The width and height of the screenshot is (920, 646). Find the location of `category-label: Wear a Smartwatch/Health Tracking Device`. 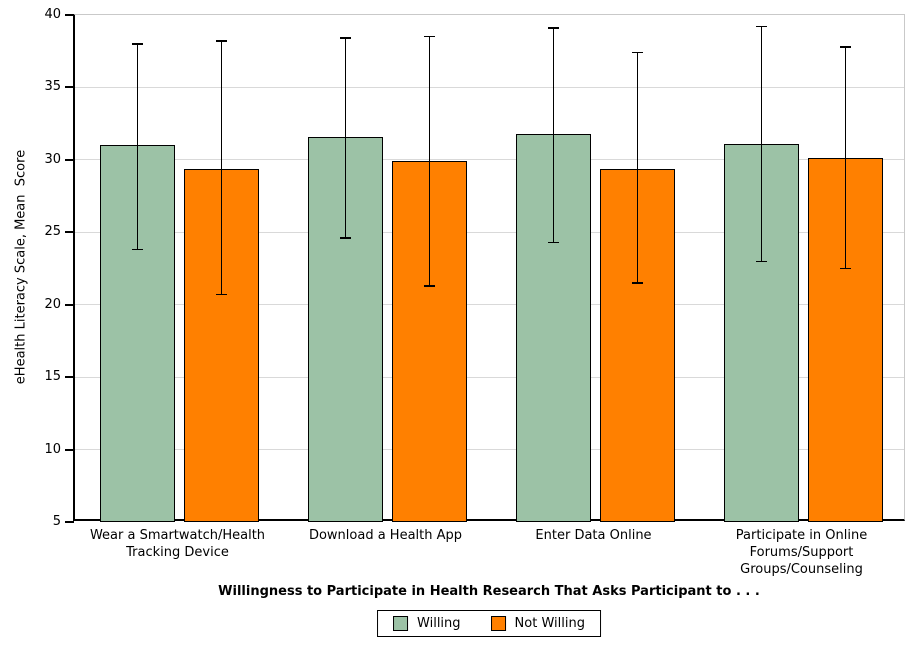

category-label: Wear a Smartwatch/Health Tracking Device is located at coordinates (177, 544).